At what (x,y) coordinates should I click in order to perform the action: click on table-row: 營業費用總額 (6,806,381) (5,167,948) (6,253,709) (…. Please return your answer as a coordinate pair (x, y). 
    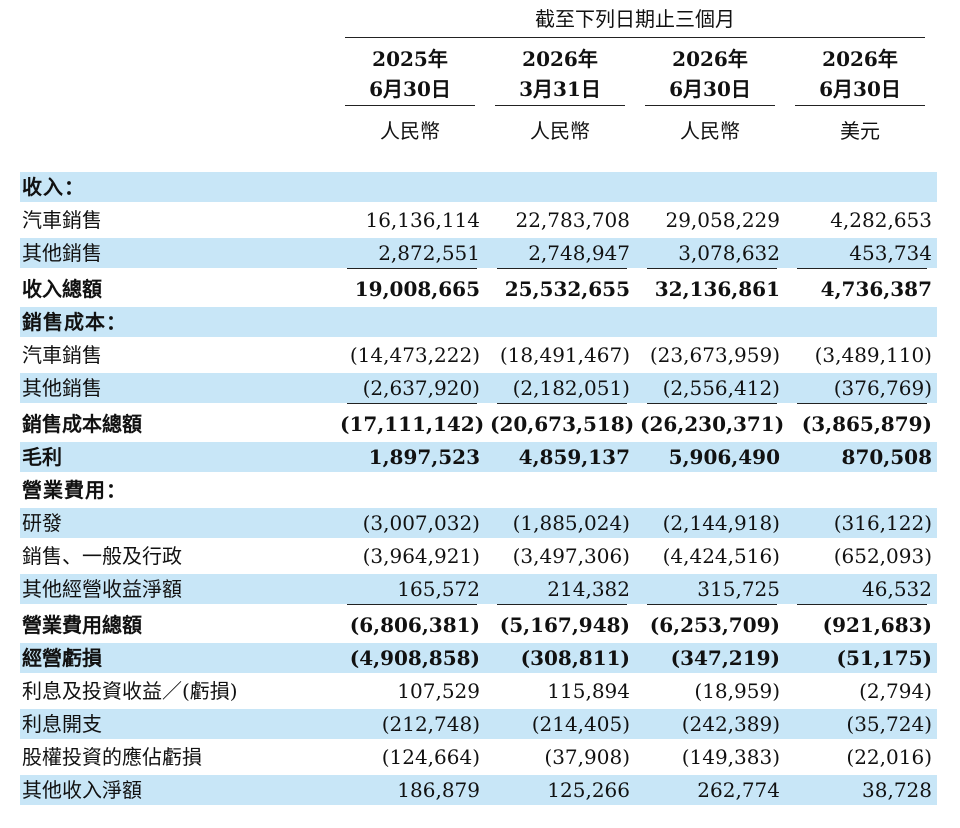
    Looking at the image, I should click on (480, 622).